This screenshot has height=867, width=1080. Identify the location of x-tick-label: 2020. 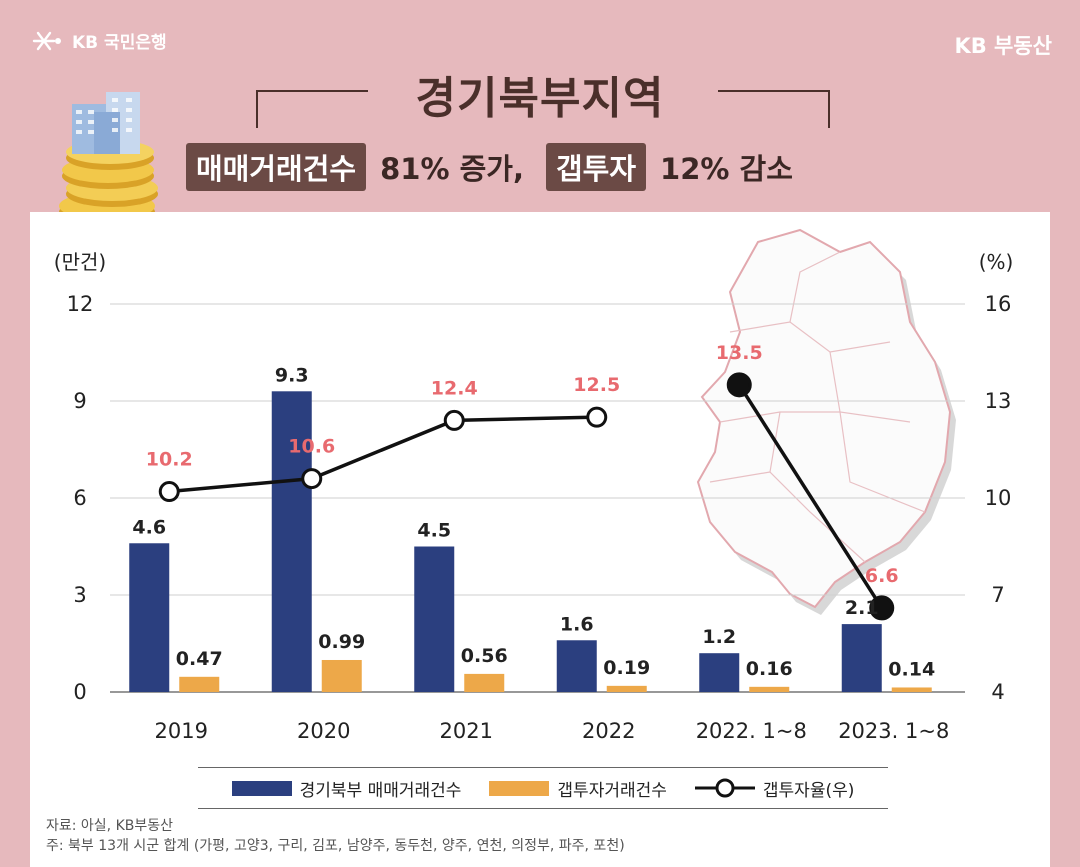
(323, 731).